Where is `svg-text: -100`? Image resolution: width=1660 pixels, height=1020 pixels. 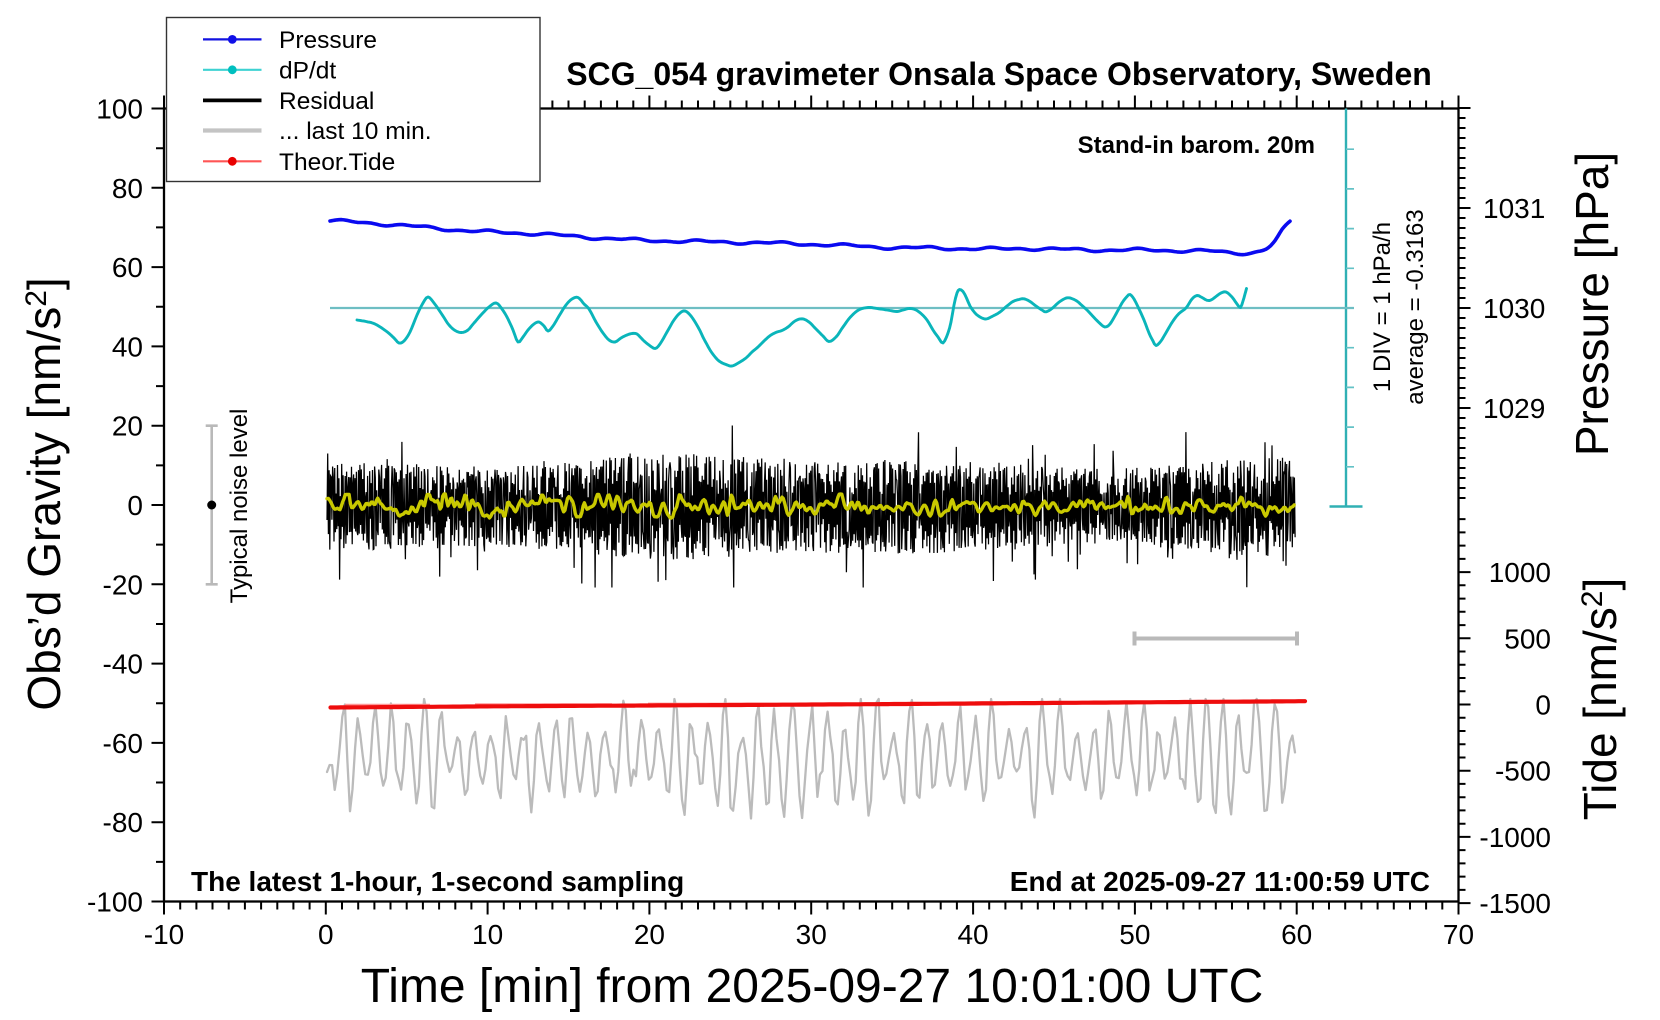
svg-text: -100 is located at coordinates (115, 902).